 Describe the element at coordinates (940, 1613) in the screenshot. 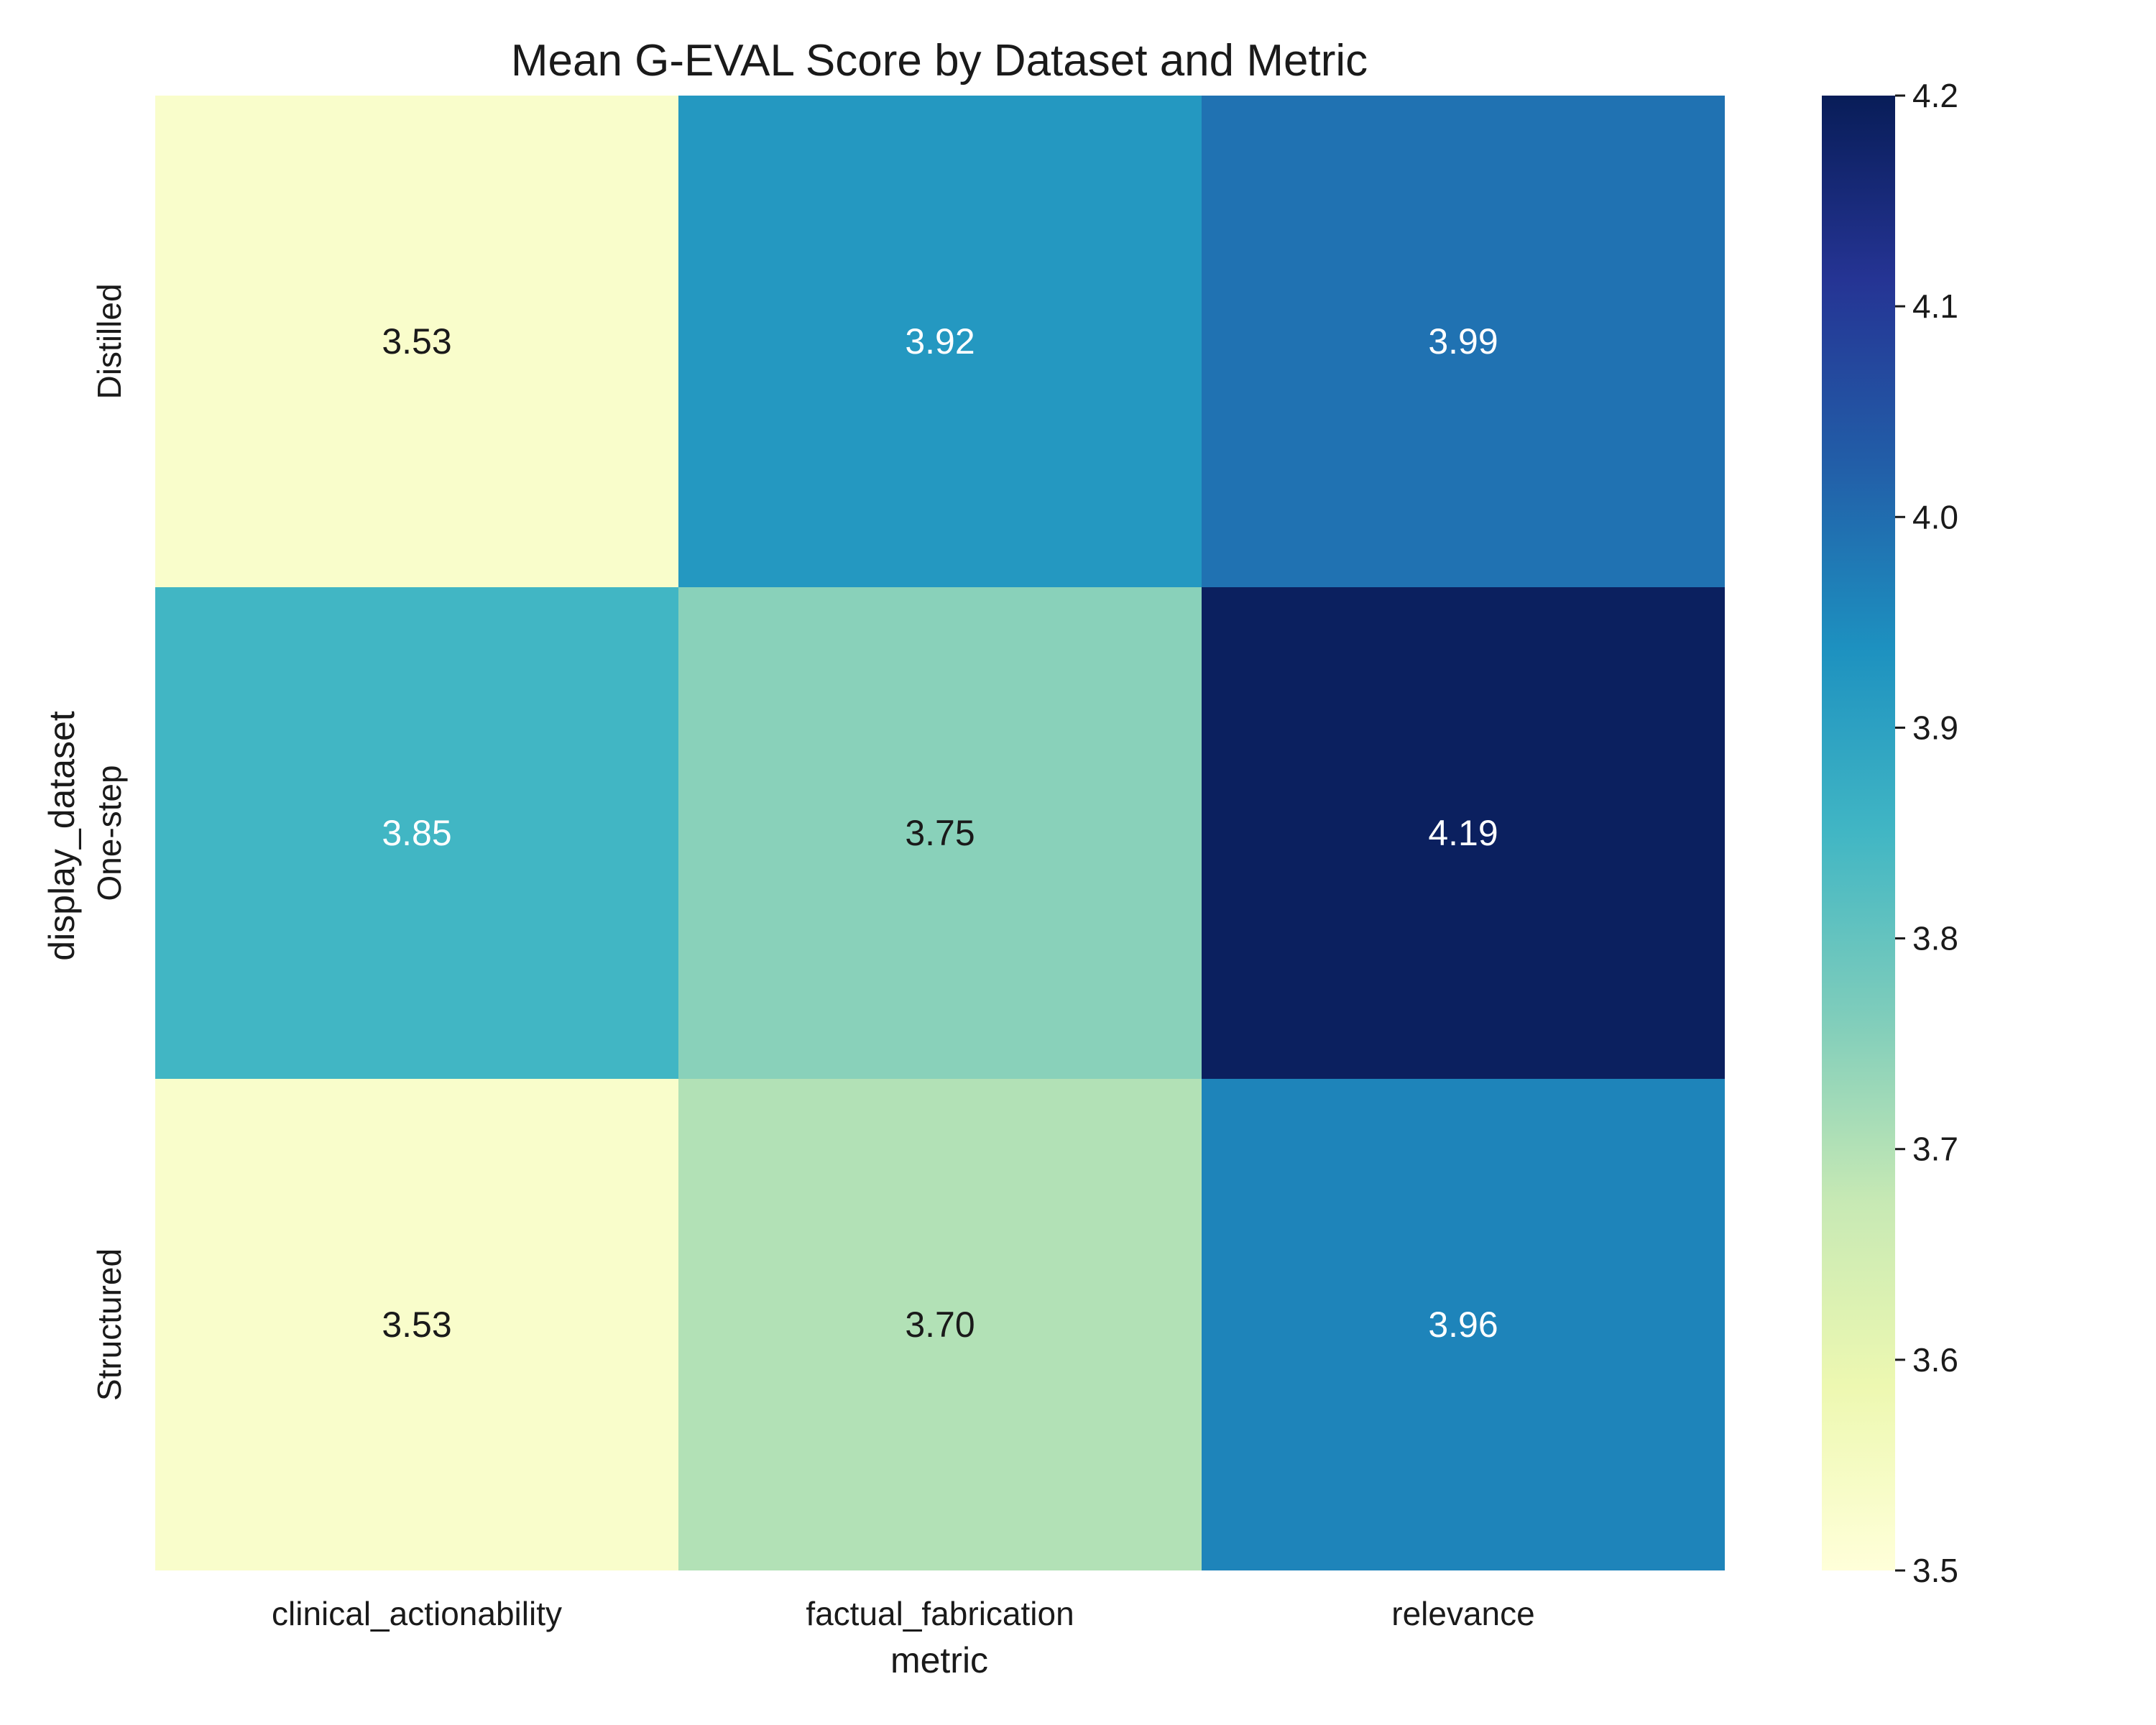

I see `x-tick-label: factual_fabrication` at that location.